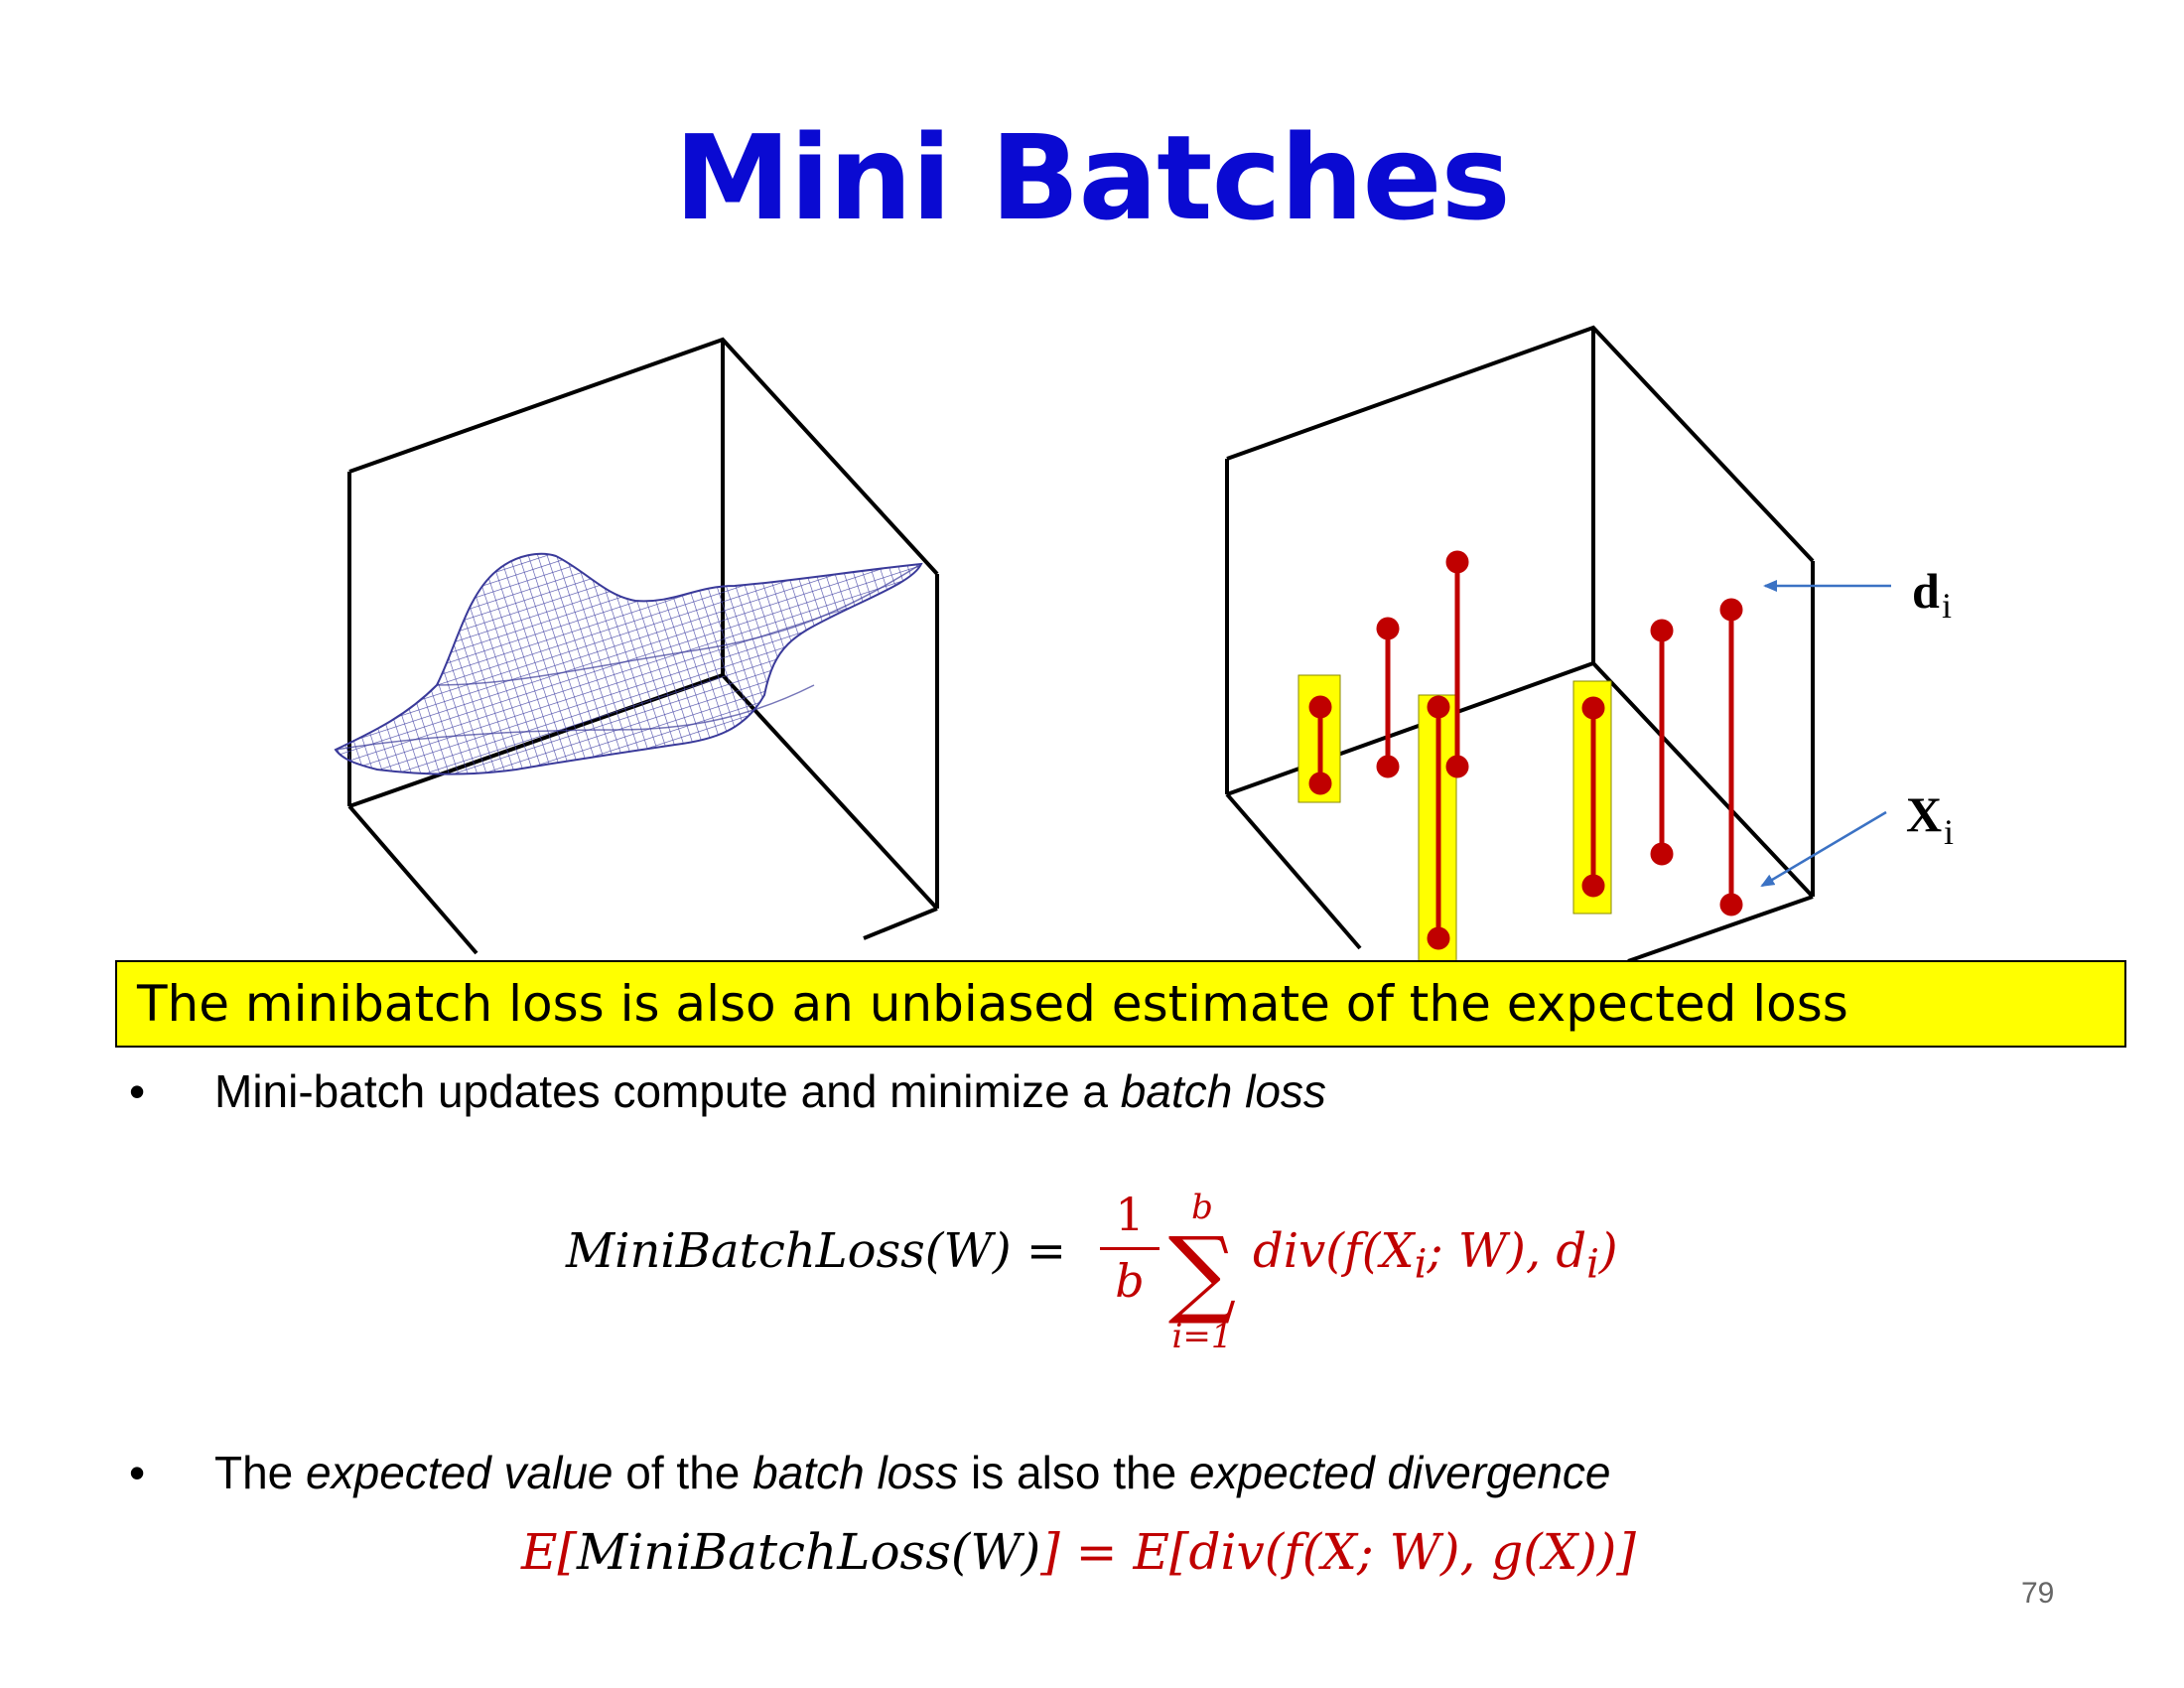 This screenshot has height=1688, width=2184. Describe the element at coordinates (1130, 1281) in the screenshot. I see `fraction-denominator: b` at that location.